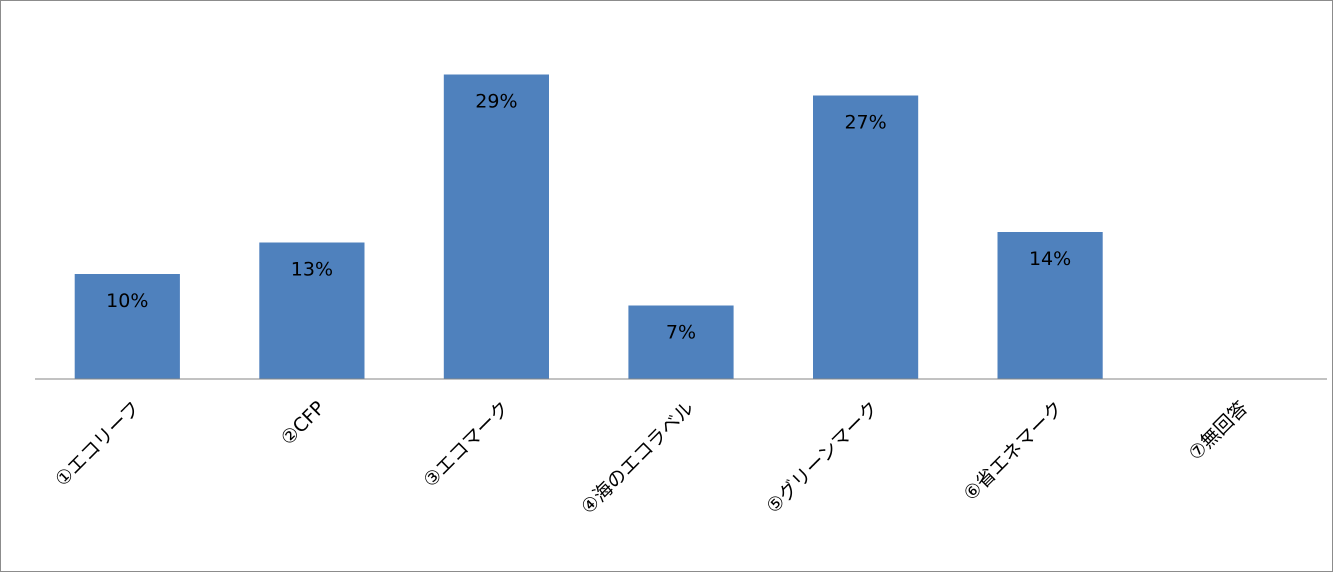 The image size is (1333, 573). Describe the element at coordinates (822, 457) in the screenshot. I see `x-tick-label: ⑤グリーンマーク` at that location.